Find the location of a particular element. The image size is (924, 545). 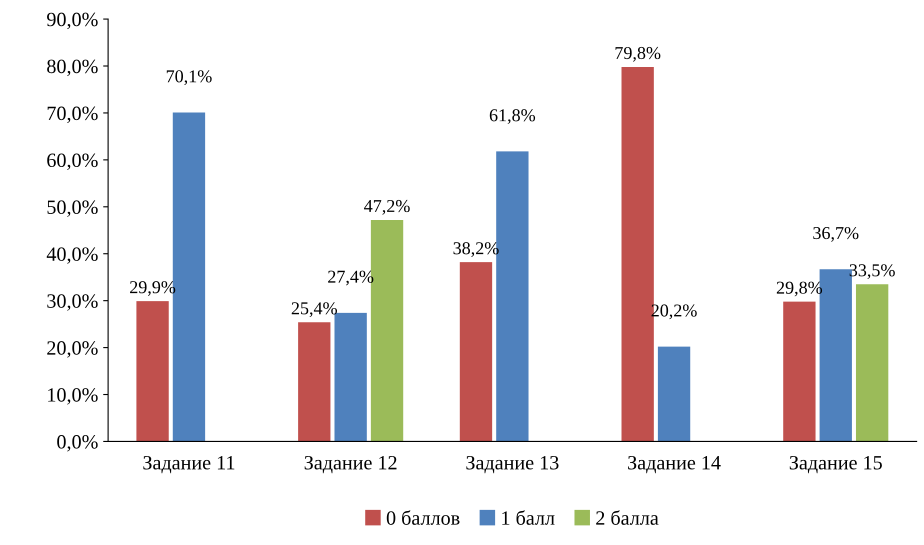

y-tick-label: 30,0% is located at coordinates (72, 302).